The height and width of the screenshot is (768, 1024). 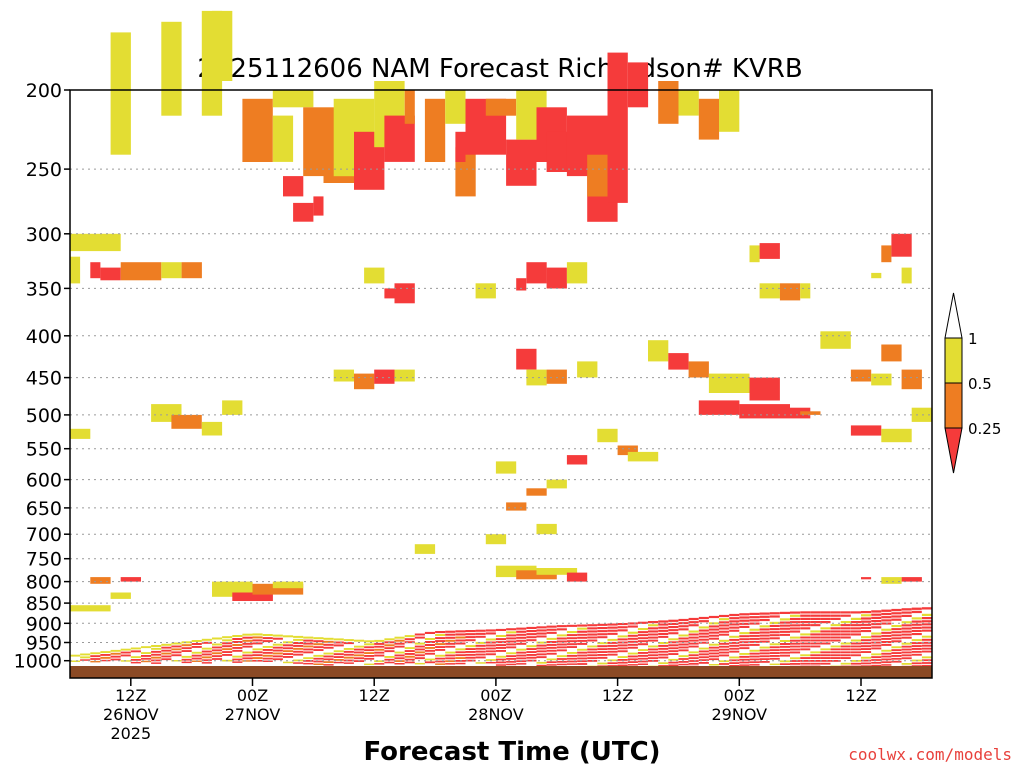 What do you see at coordinates (499, 69) in the screenshot?
I see `chart-title: 2025112606 NAM Forecast Richardson# KVRB` at bounding box center [499, 69].